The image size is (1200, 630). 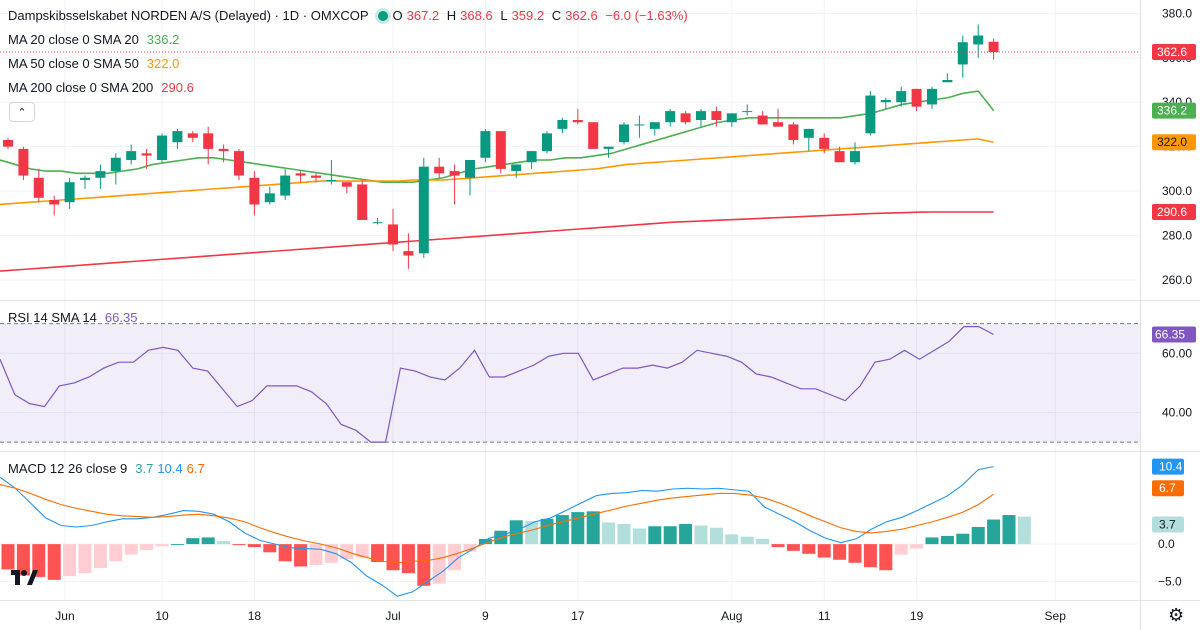 I want to click on ma50-legend: MA 50 close 0 SMA 50 322.0, so click(x=95, y=64).